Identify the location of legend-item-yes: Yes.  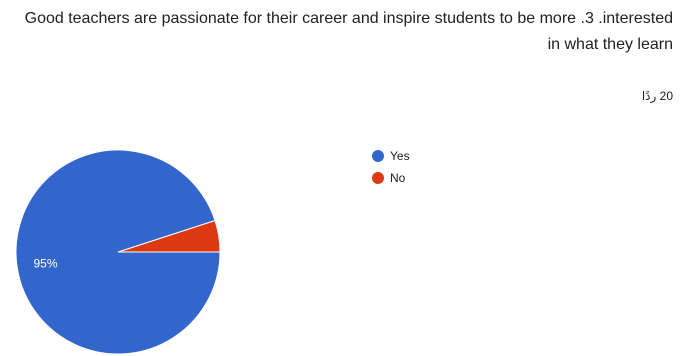
(391, 156).